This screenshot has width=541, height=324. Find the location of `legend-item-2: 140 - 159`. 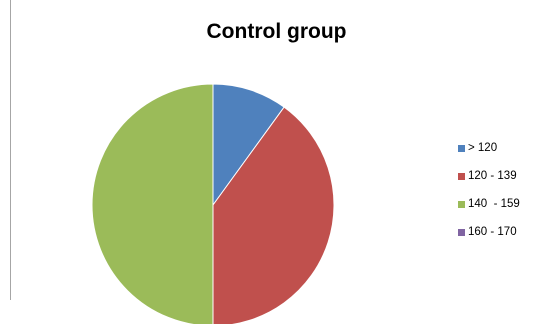

legend-item-2: 140 - 159 is located at coordinates (489, 204).